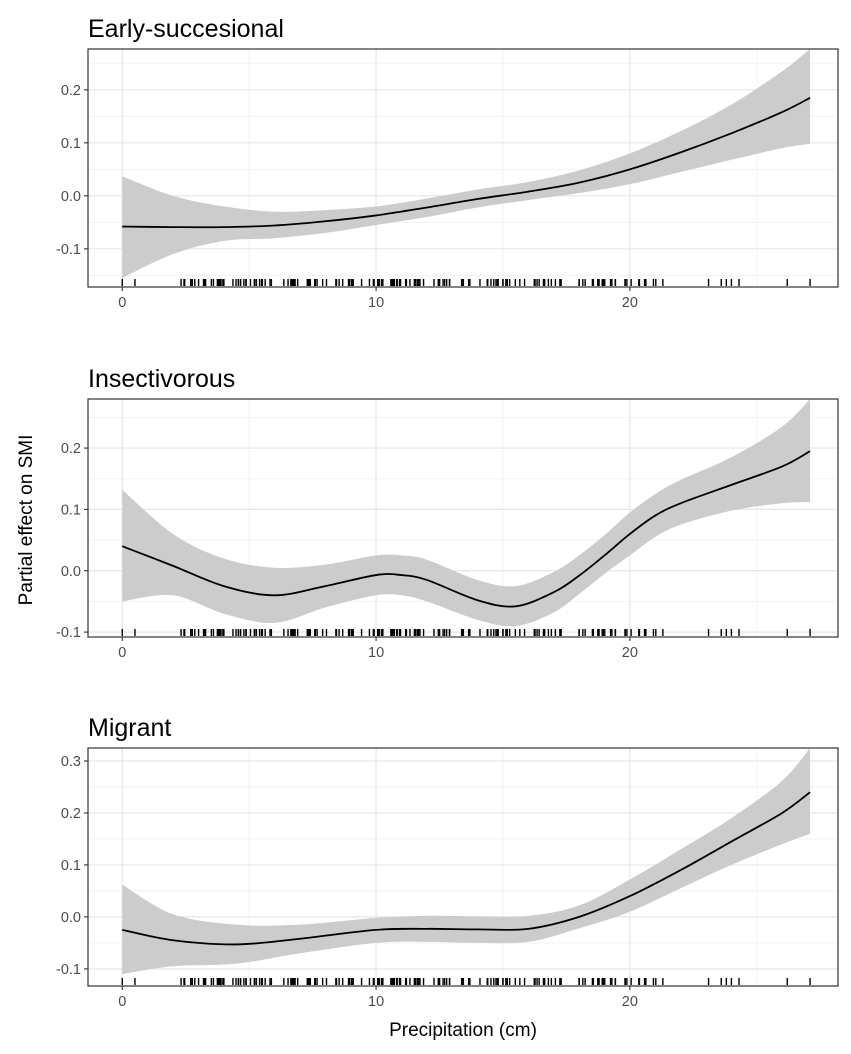 The width and height of the screenshot is (851, 1054). Describe the element at coordinates (26, 520) in the screenshot. I see `y-axis-title: Partial effect on SMI` at that location.